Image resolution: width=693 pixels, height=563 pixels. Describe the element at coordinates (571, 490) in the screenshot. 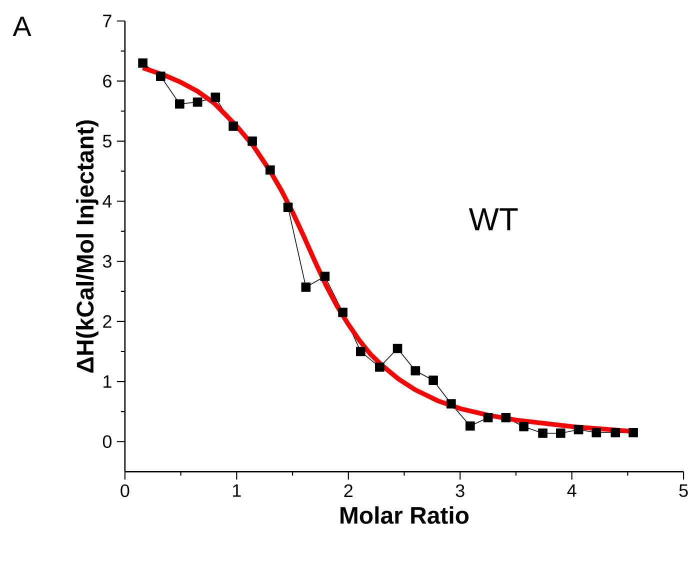

I see `x-tick-label: 4` at that location.